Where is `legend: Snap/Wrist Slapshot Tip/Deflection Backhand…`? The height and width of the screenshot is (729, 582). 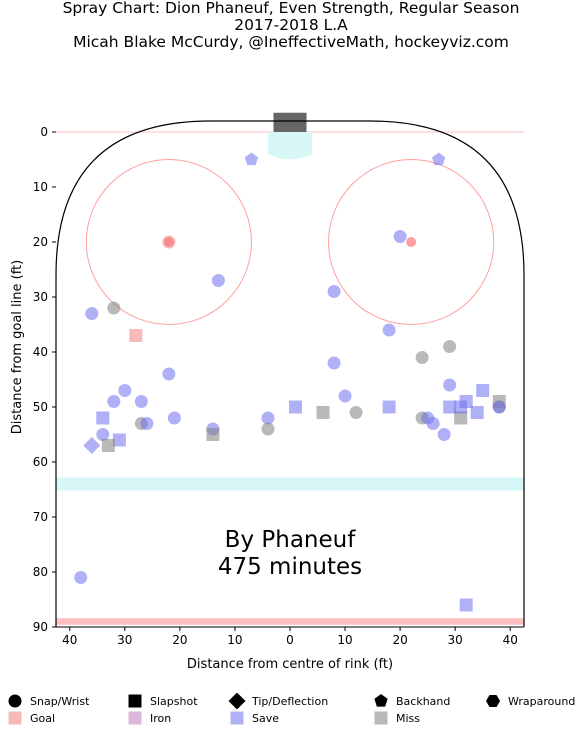 legend: Snap/Wrist Slapshot Tip/Deflection Backhand… is located at coordinates (291, 709).